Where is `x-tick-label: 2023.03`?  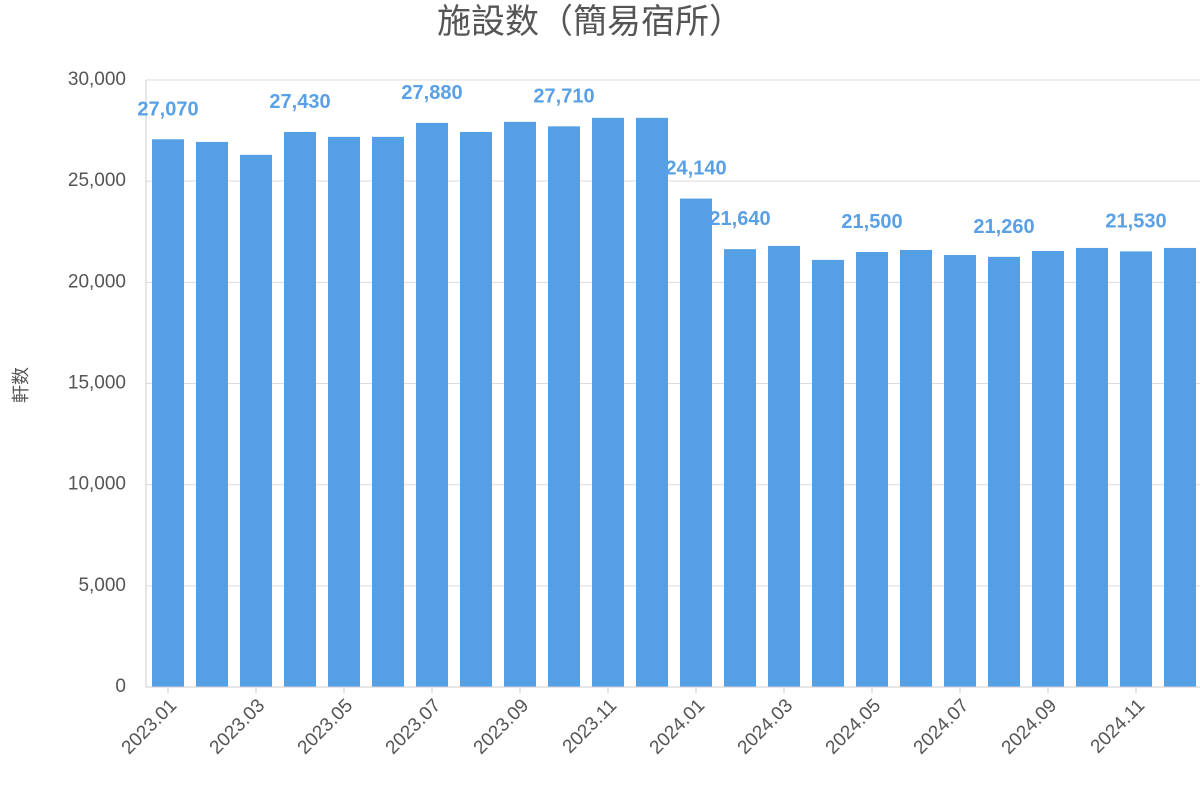
x-tick-label: 2023.03 is located at coordinates (237, 726).